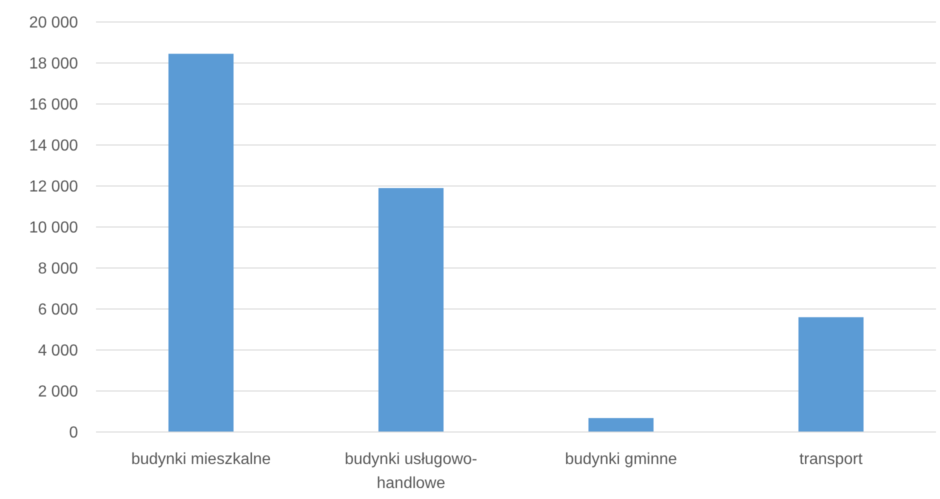  I want to click on x-tick-label: budynki usługowo-handlowe, so click(411, 471).